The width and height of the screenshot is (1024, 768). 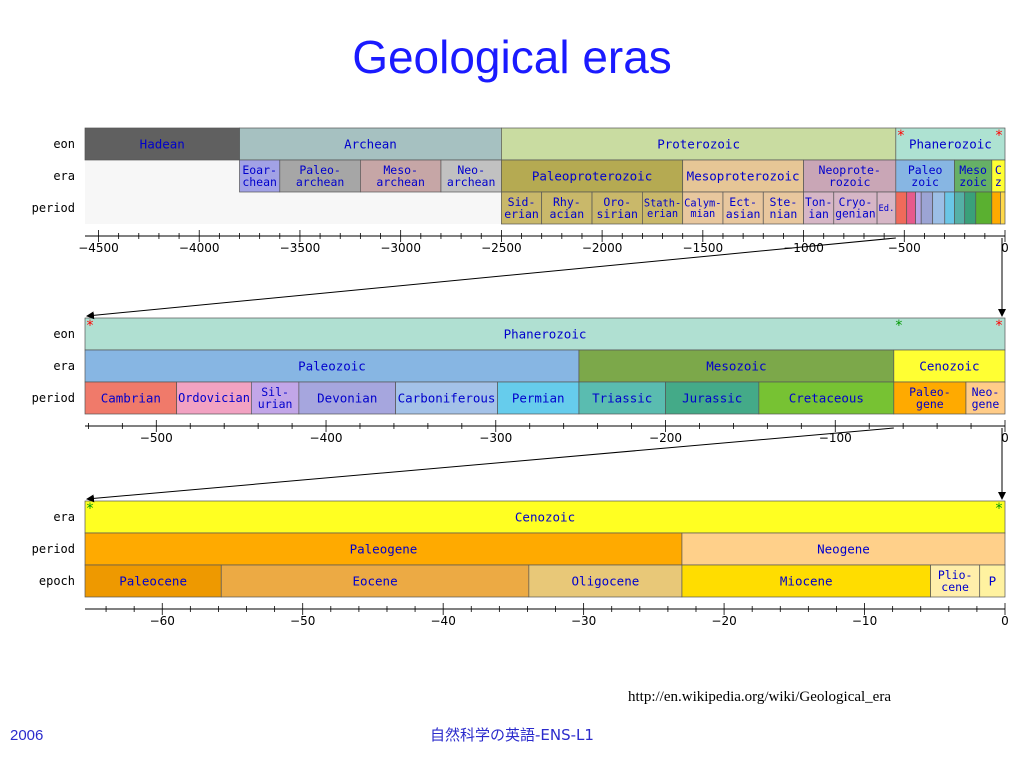 I want to click on segment-label: Archean, so click(x=370, y=143).